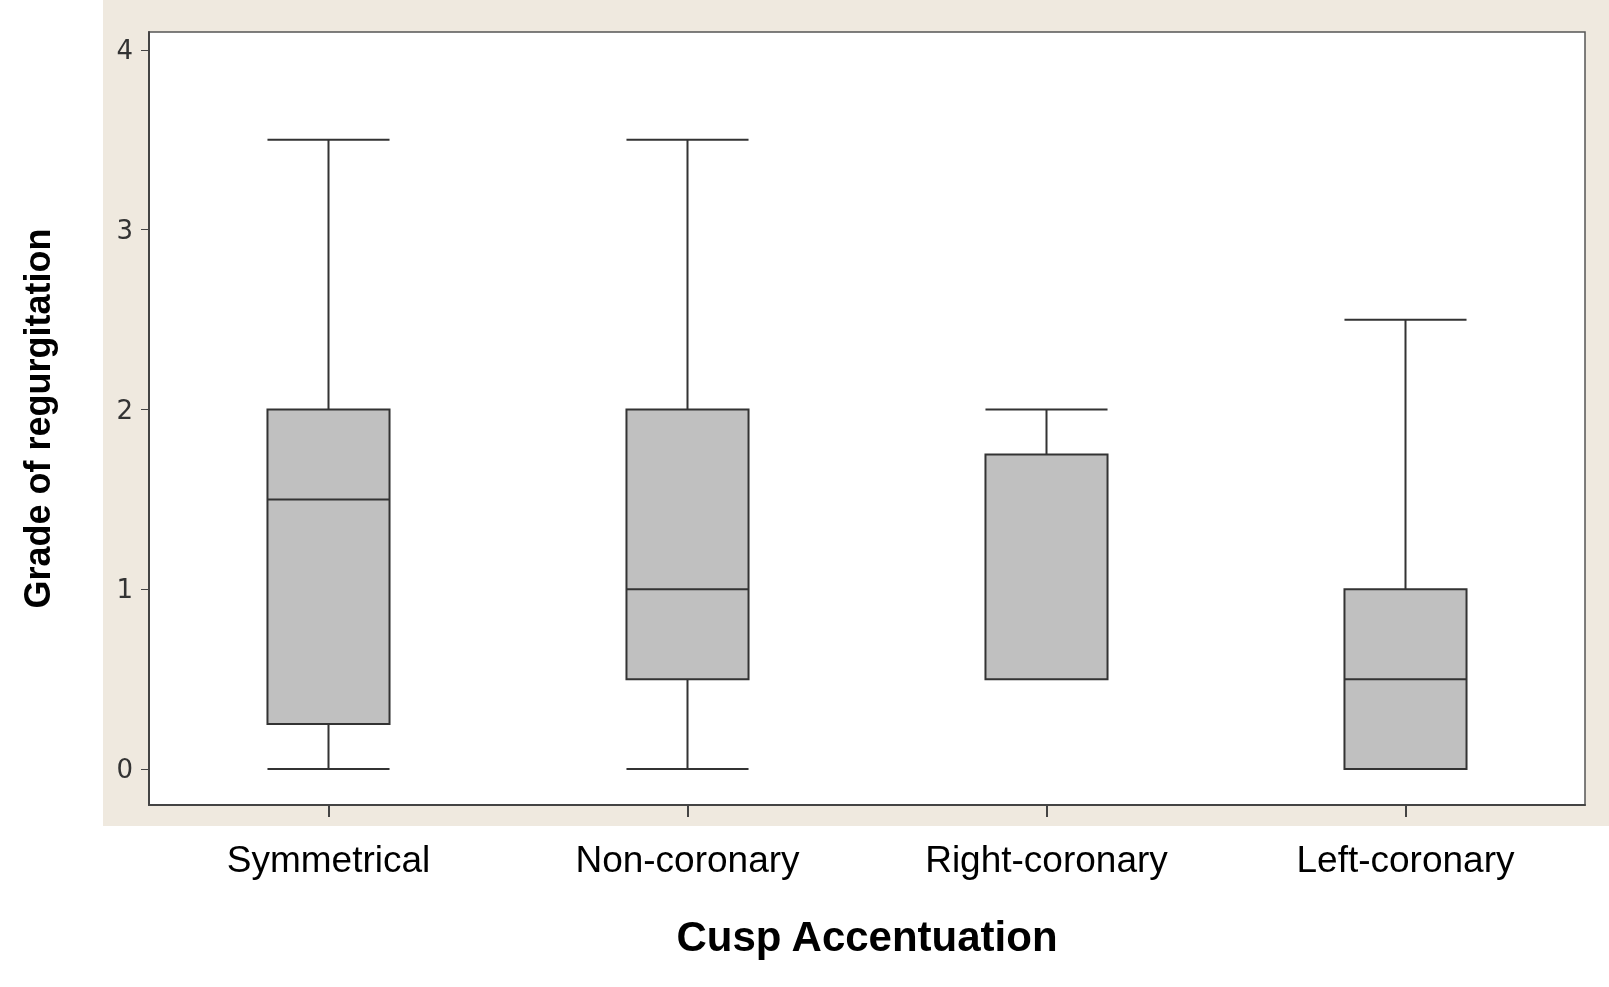 Image resolution: width=1609 pixels, height=987 pixels. What do you see at coordinates (688, 859) in the screenshot?
I see `x-tick-label: Non-coronary` at bounding box center [688, 859].